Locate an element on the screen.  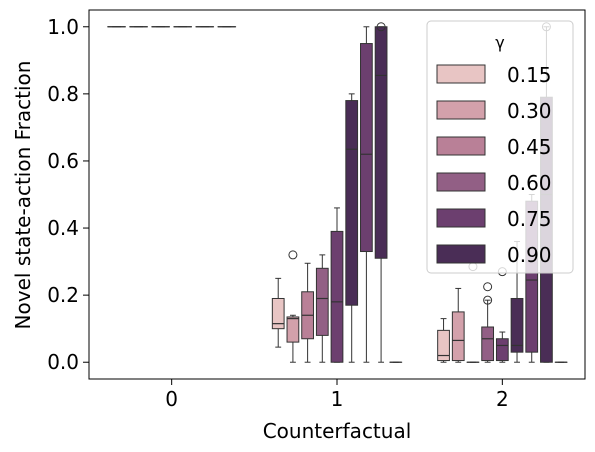
legend: γ0.15 0.30 0.45 0.60 0.75 0.90 is located at coordinates (500, 147).